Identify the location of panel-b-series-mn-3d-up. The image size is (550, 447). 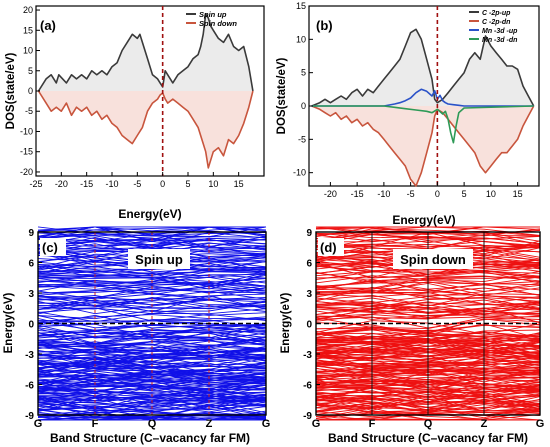
(422, 97).